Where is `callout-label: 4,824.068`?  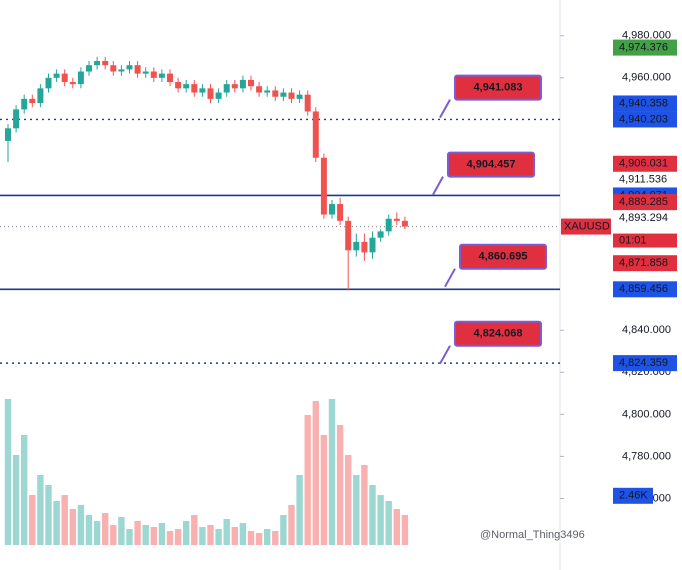 callout-label: 4,824.068 is located at coordinates (498, 334).